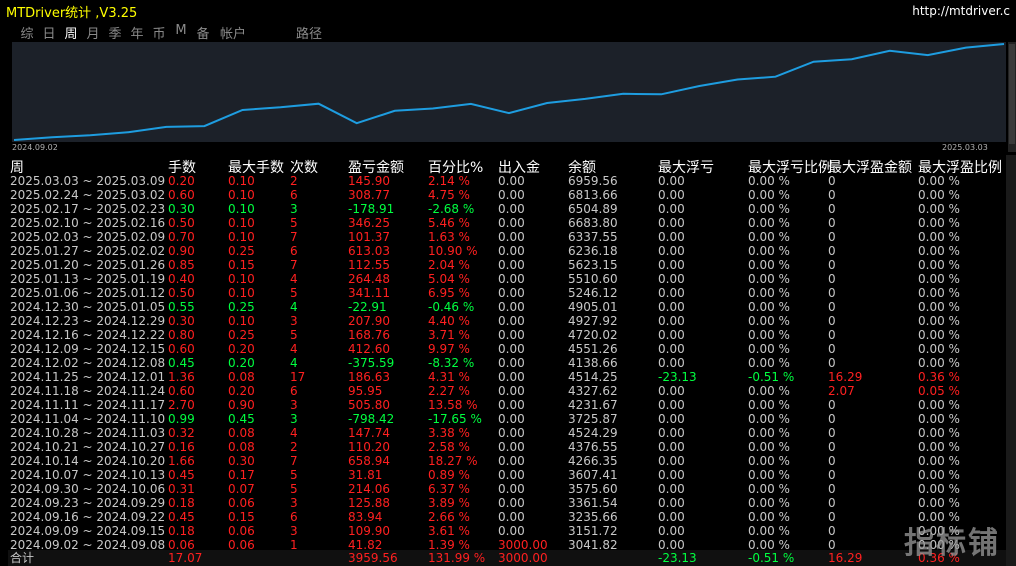  I want to click on cell-percent: 5.46 %, so click(449, 223).